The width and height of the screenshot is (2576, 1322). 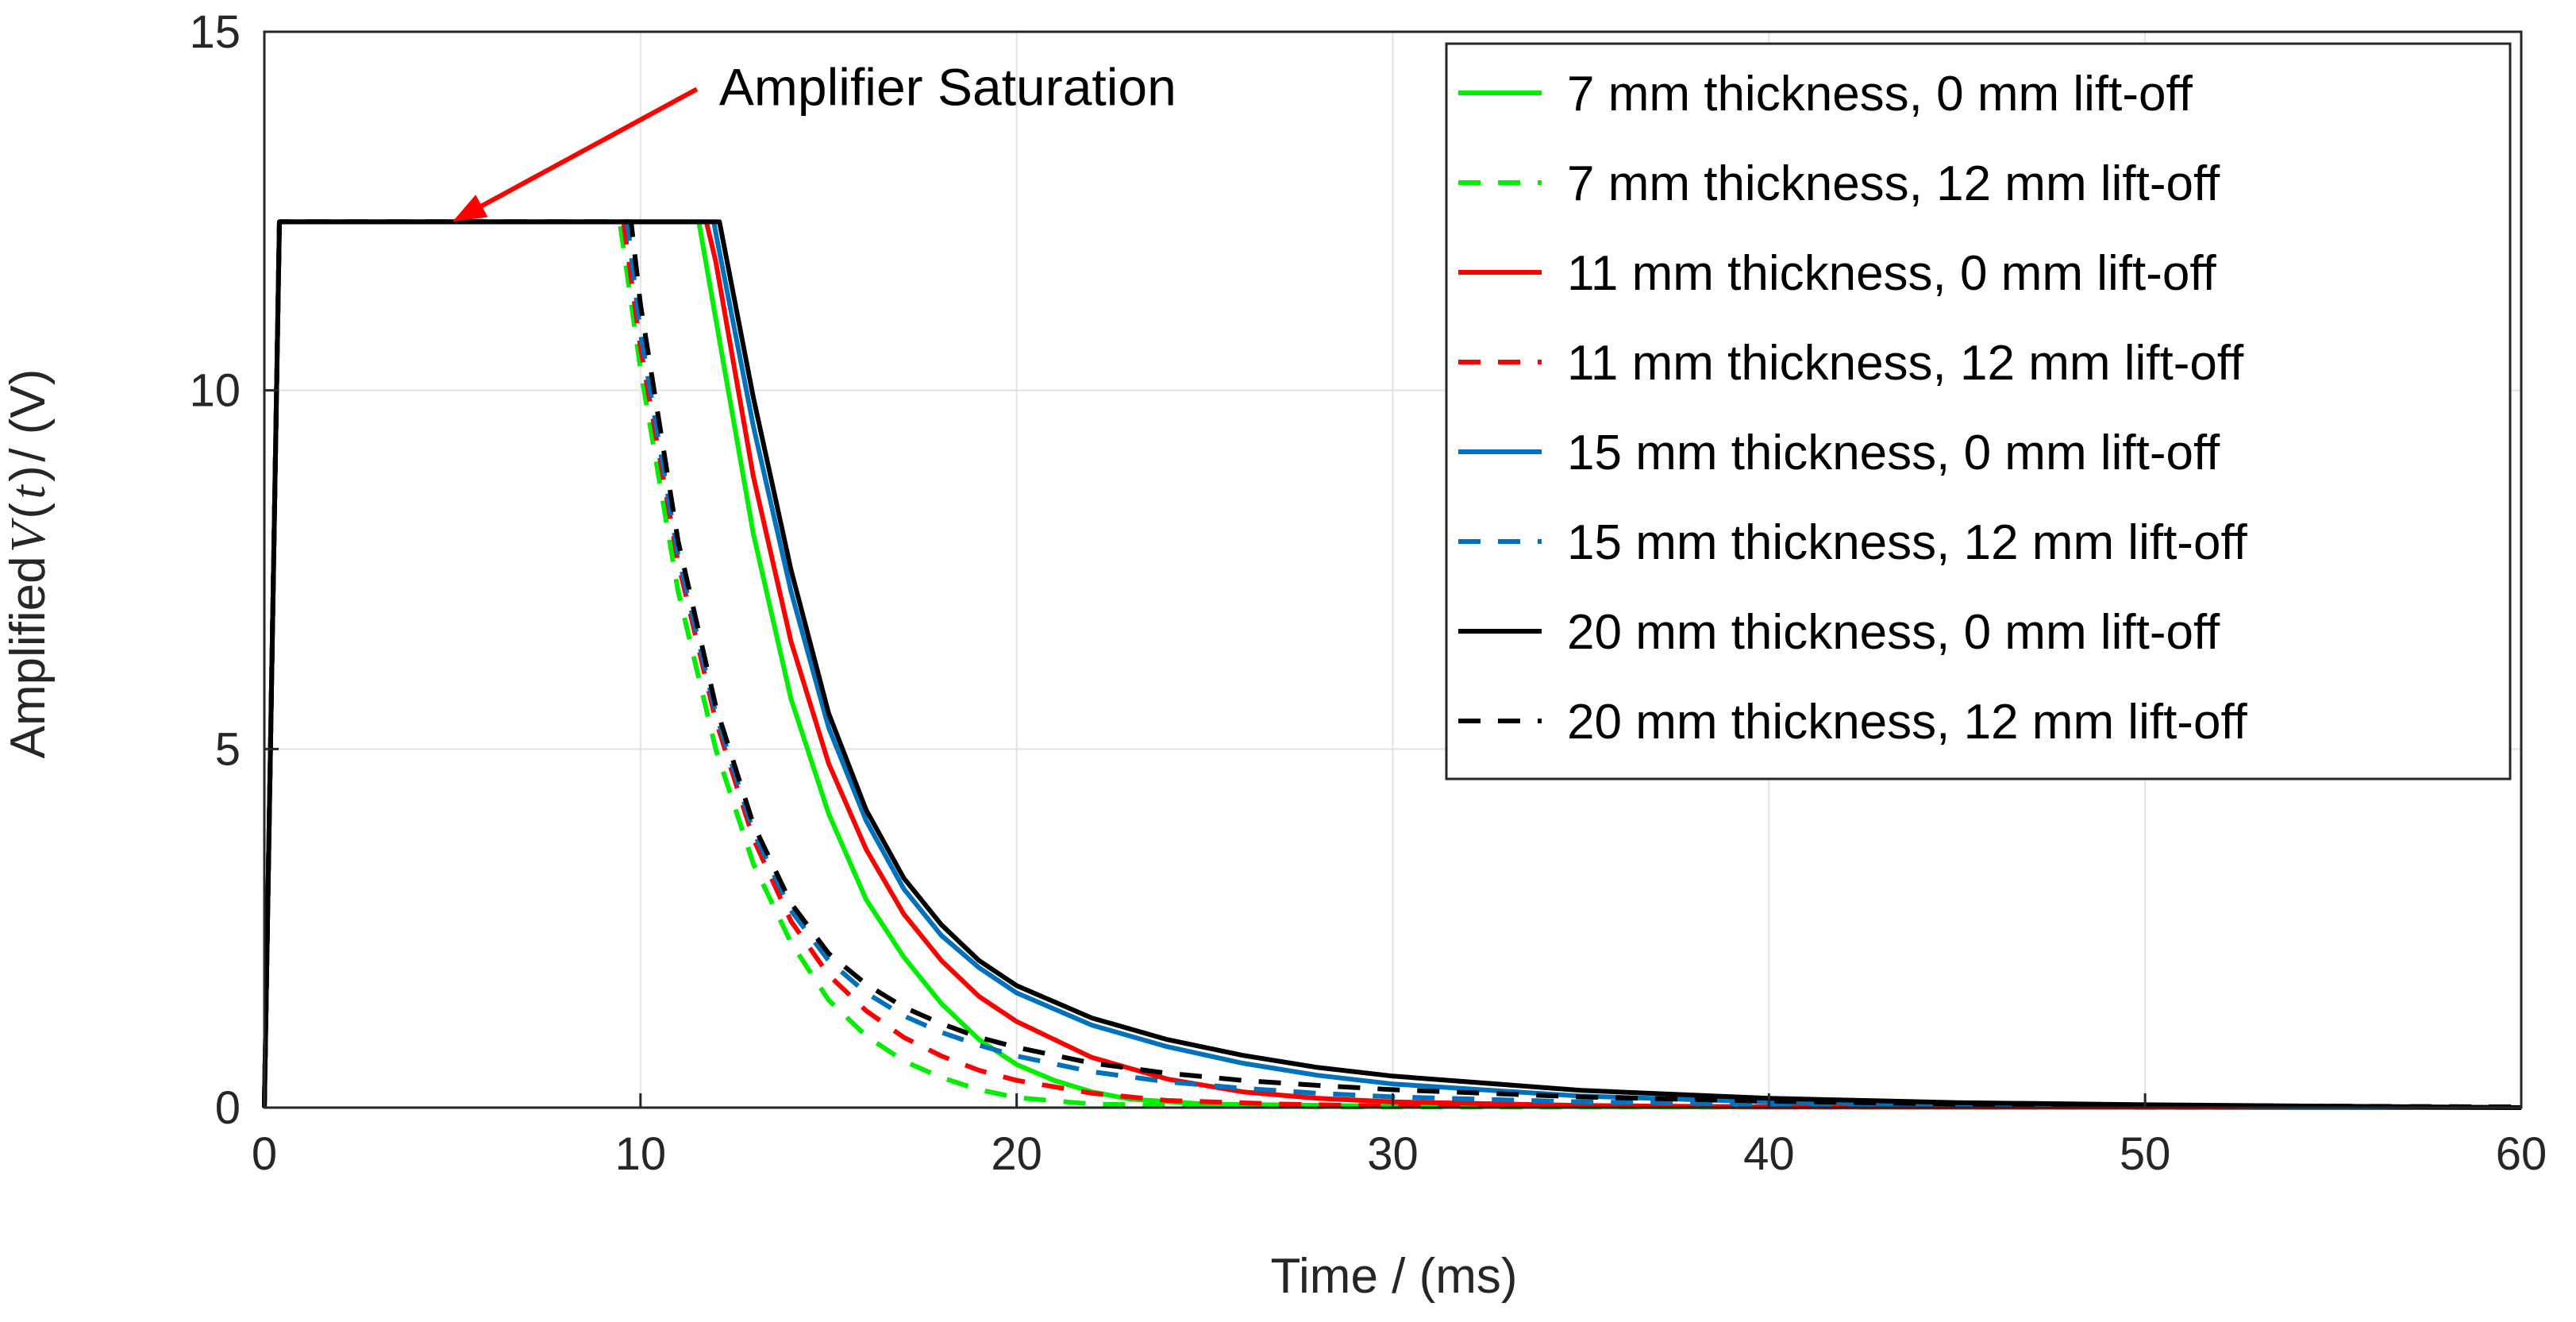 I want to click on x-tick-label-3: 30, so click(x=1393, y=1154).